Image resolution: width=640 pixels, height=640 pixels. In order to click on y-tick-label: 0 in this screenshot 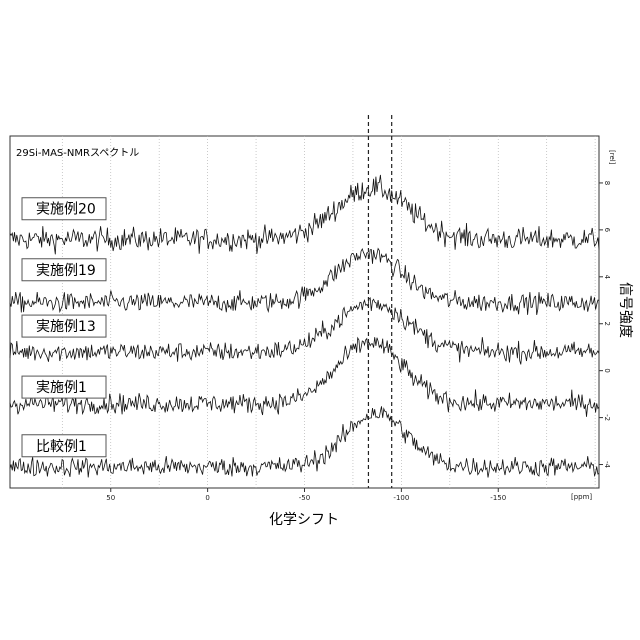, I will do `click(607, 370)`.